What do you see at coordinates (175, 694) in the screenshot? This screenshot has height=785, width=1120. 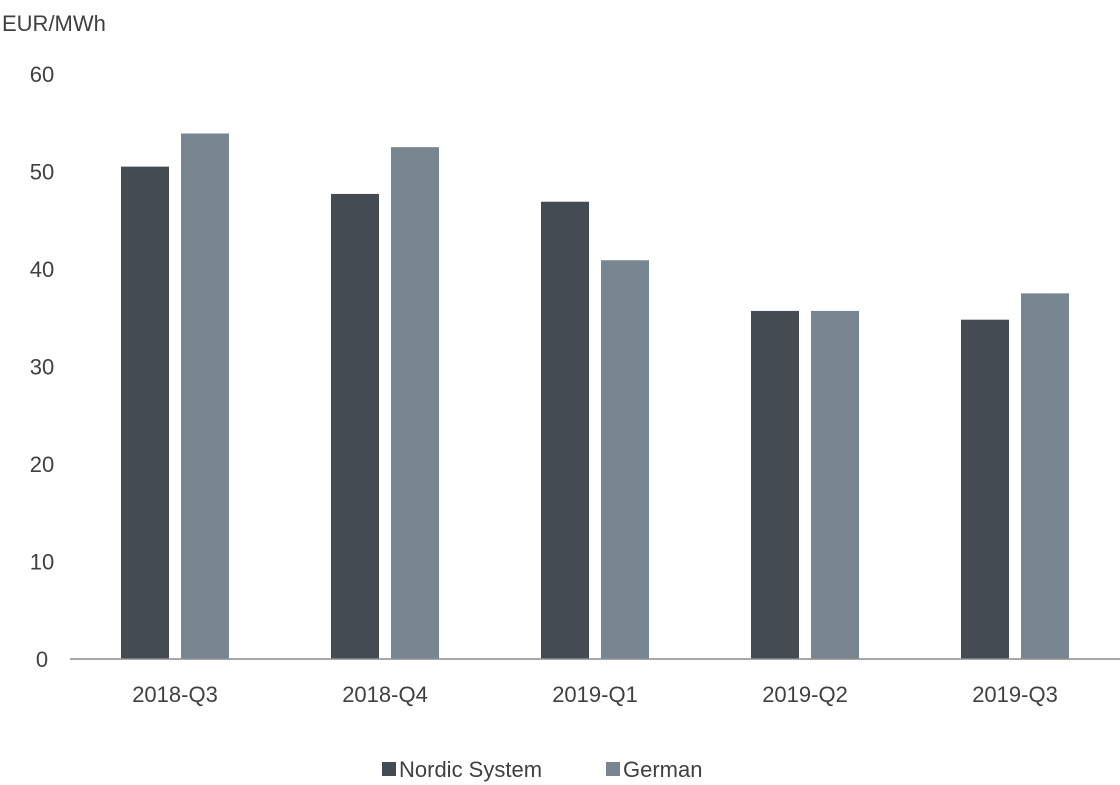 I see `x-tick-label: 2018-Q3` at bounding box center [175, 694].